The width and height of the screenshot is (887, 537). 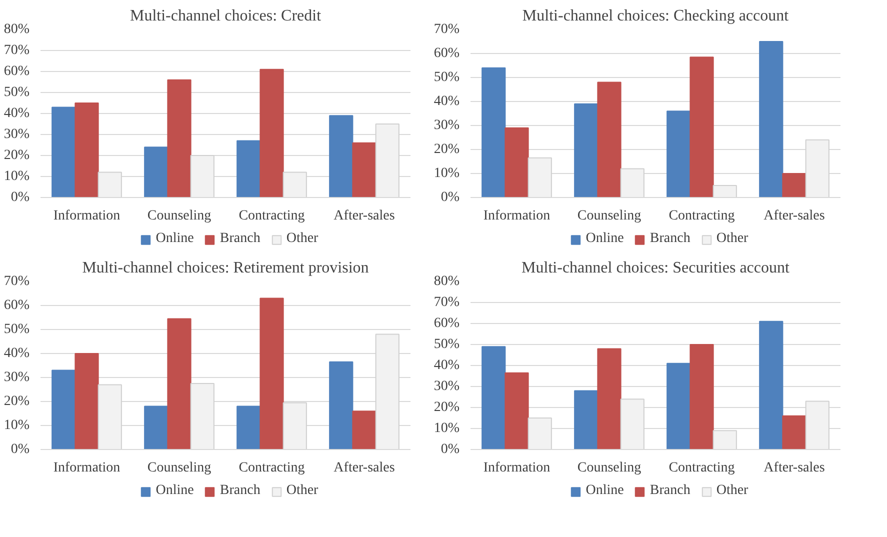 I want to click on chart-title: Multi-channel choices: Securities account, so click(x=656, y=268).